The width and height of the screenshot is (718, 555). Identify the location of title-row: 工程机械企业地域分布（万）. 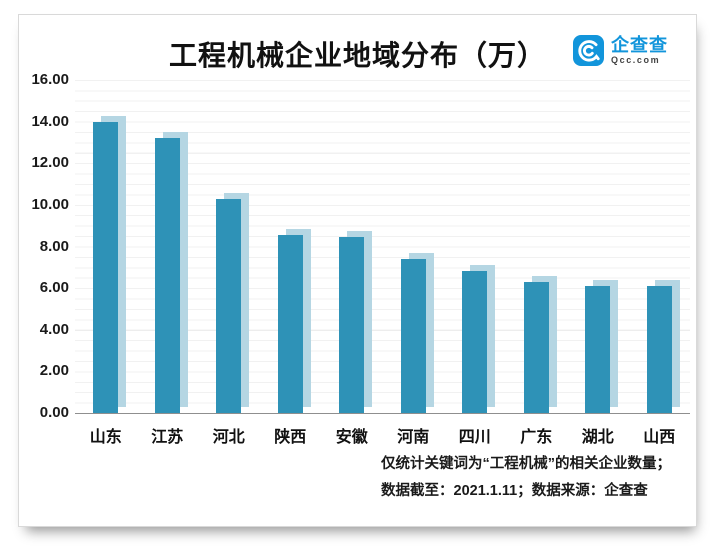
(357, 54).